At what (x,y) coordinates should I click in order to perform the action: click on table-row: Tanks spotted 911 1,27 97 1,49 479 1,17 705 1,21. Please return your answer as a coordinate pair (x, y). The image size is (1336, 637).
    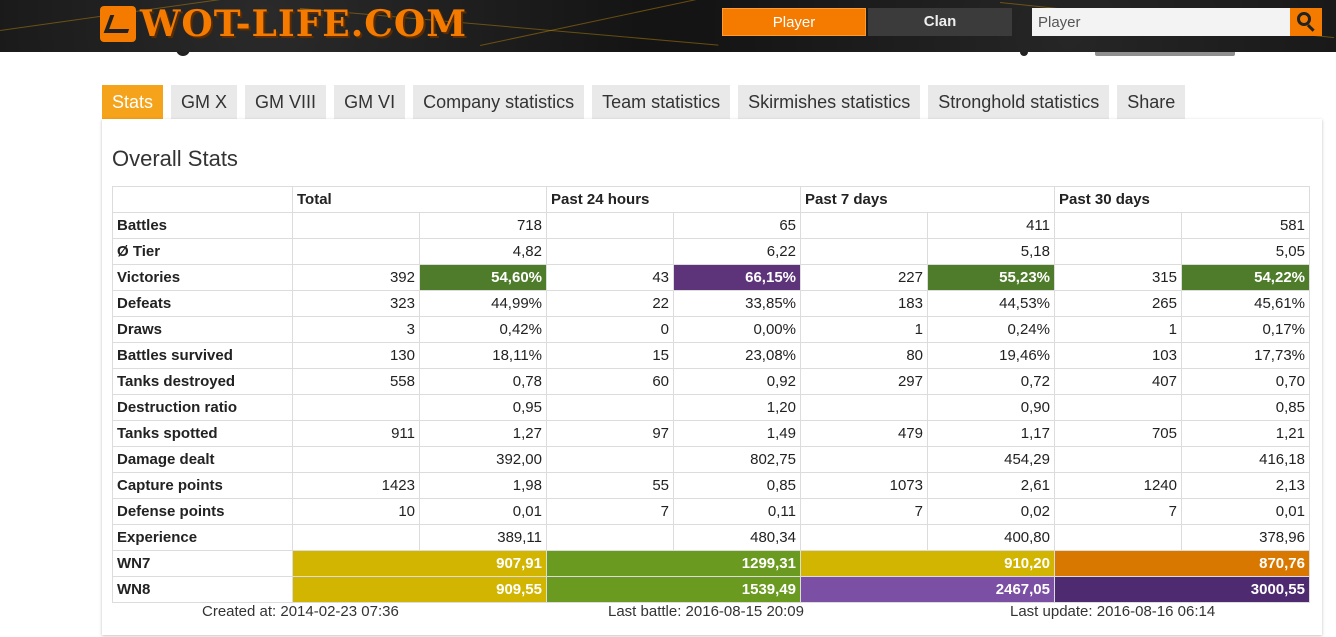
    Looking at the image, I should click on (711, 433).